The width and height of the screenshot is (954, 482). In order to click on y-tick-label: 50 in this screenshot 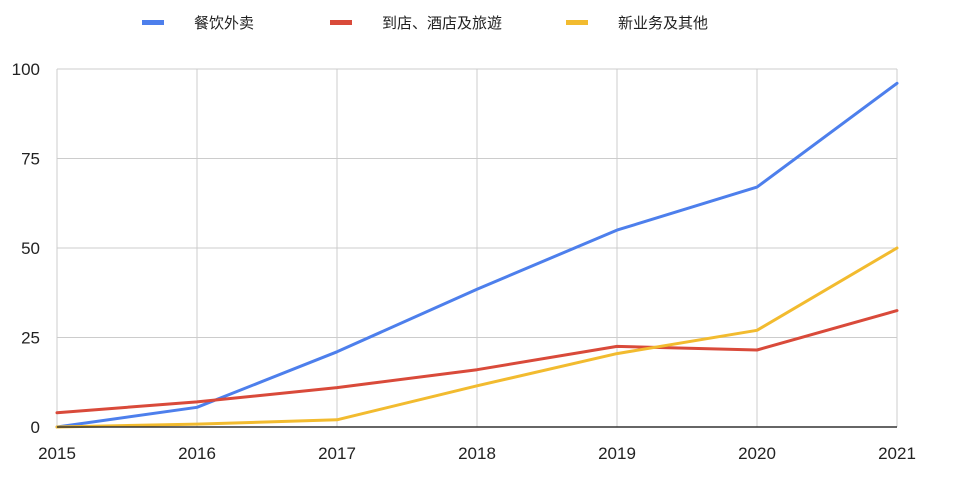, I will do `click(30, 248)`.